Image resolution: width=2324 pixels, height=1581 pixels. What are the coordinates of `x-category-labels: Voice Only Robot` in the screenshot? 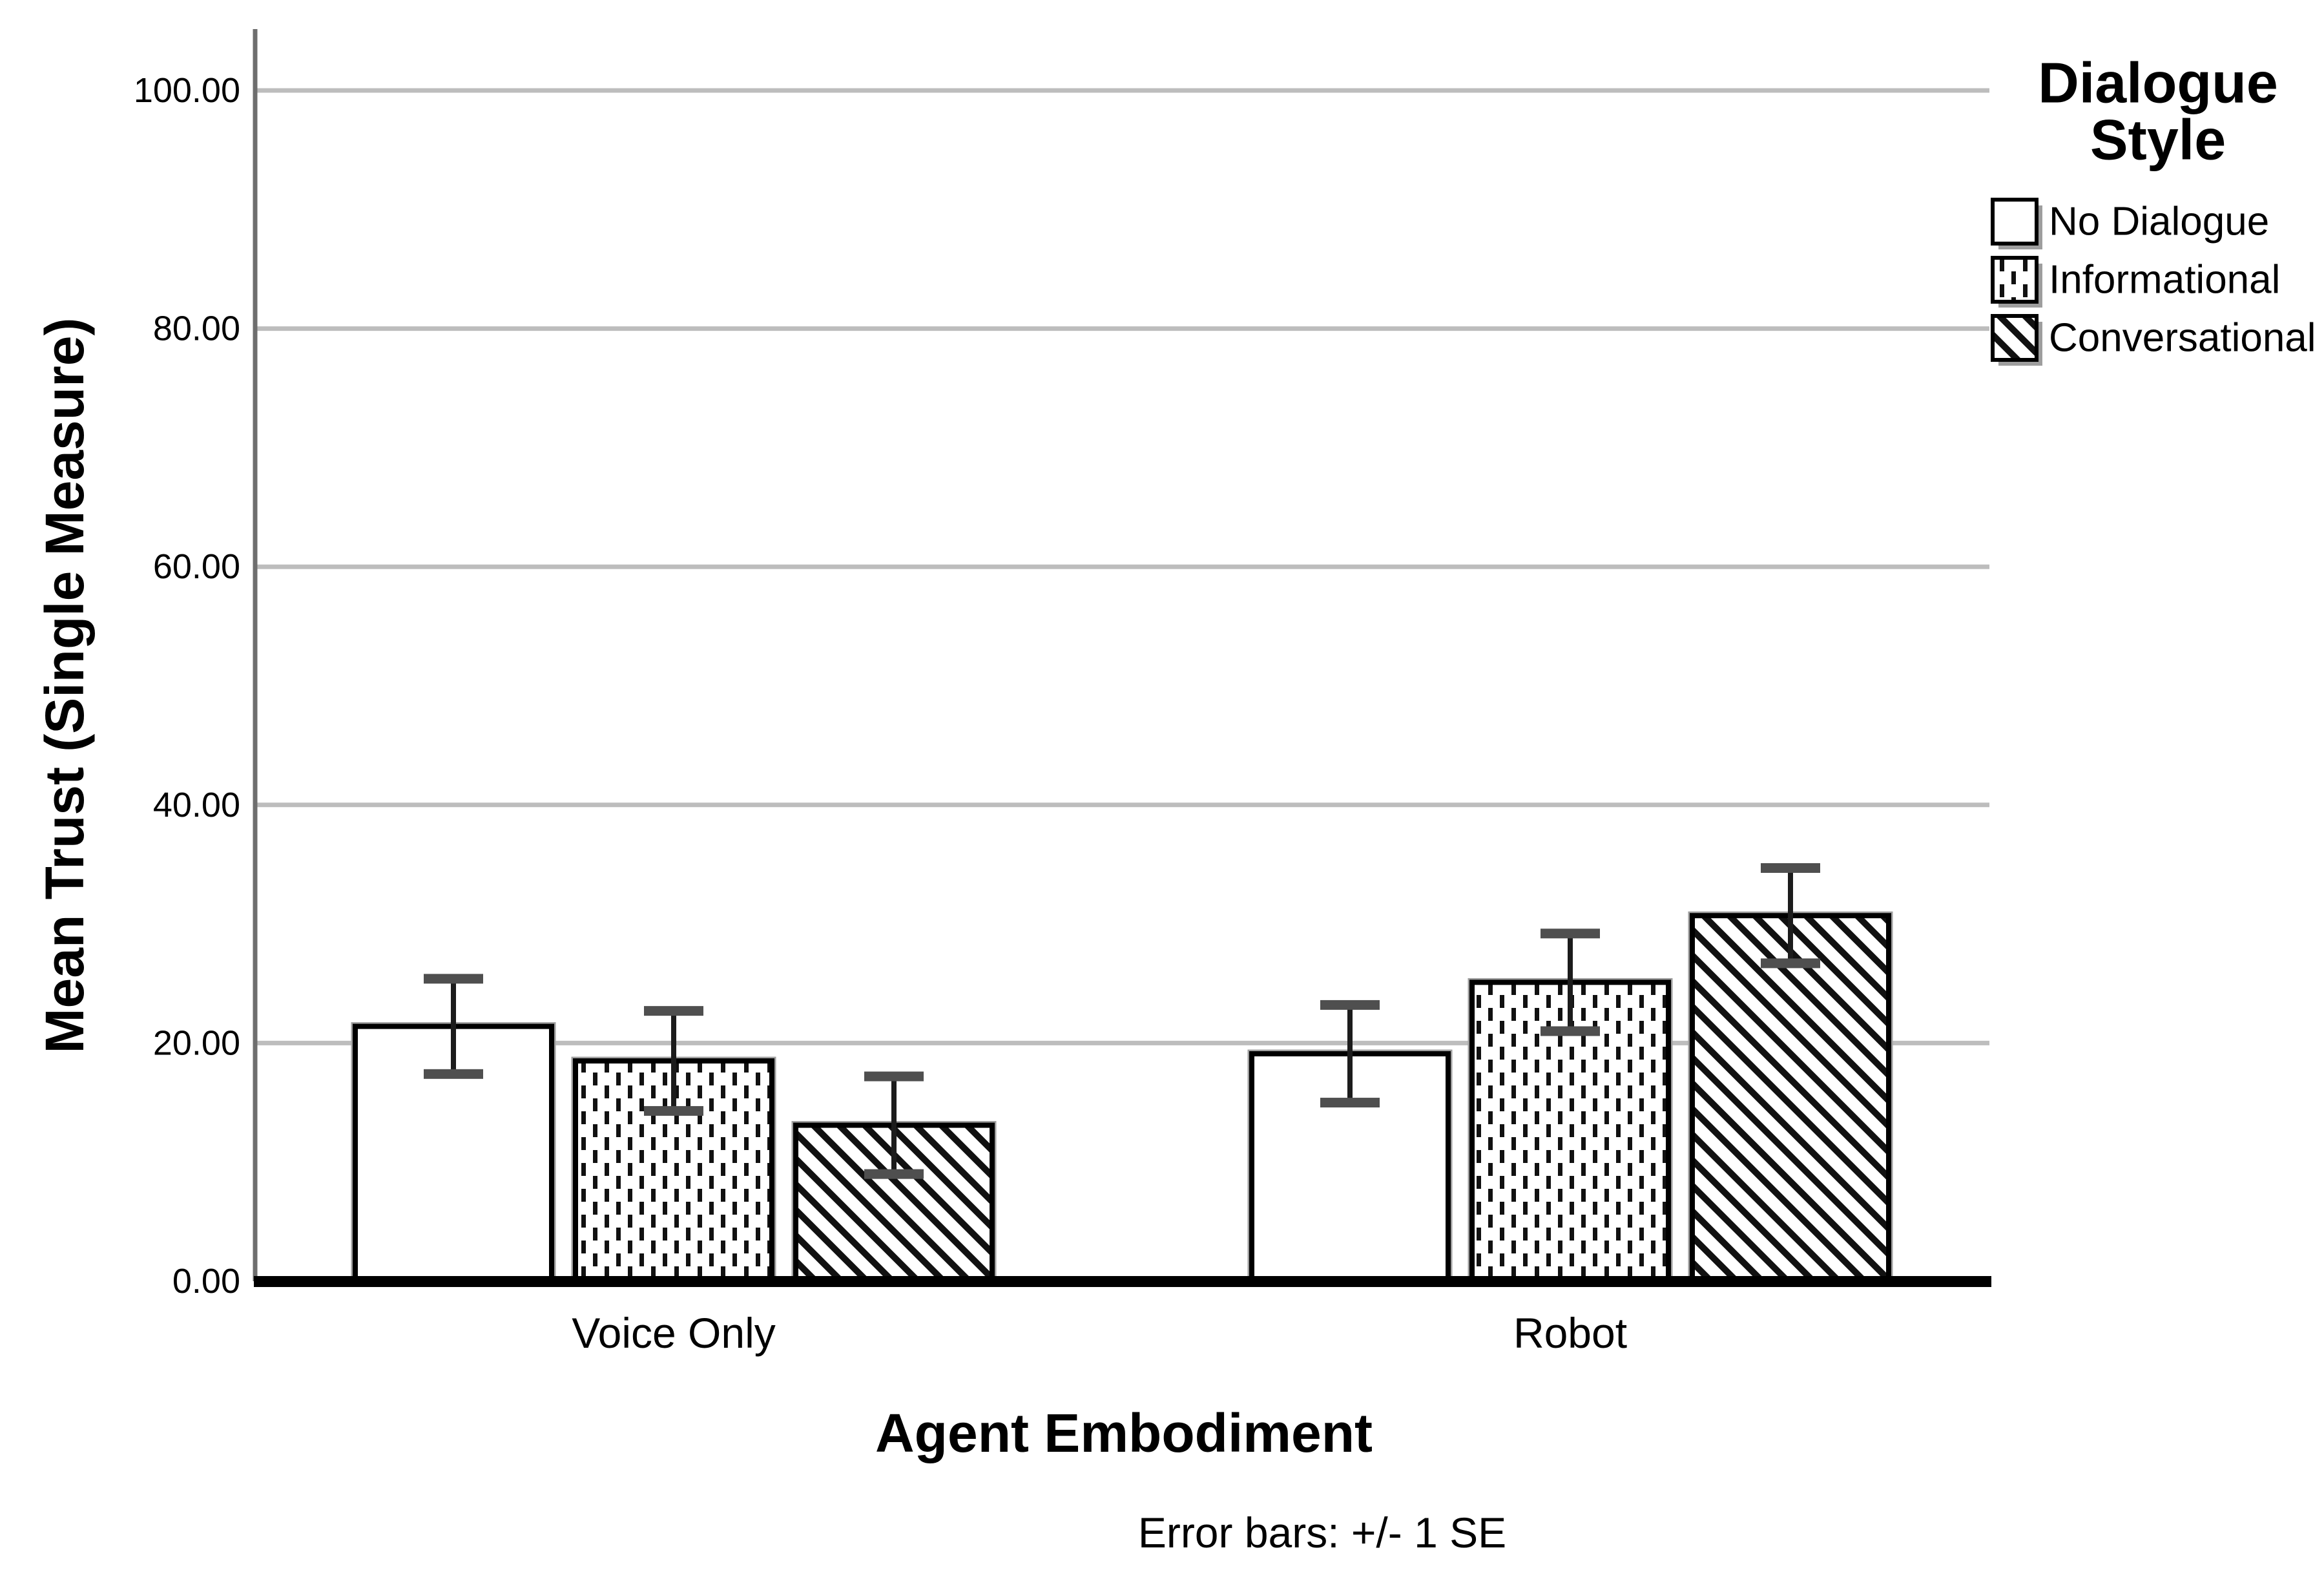 It's located at (1099, 1333).